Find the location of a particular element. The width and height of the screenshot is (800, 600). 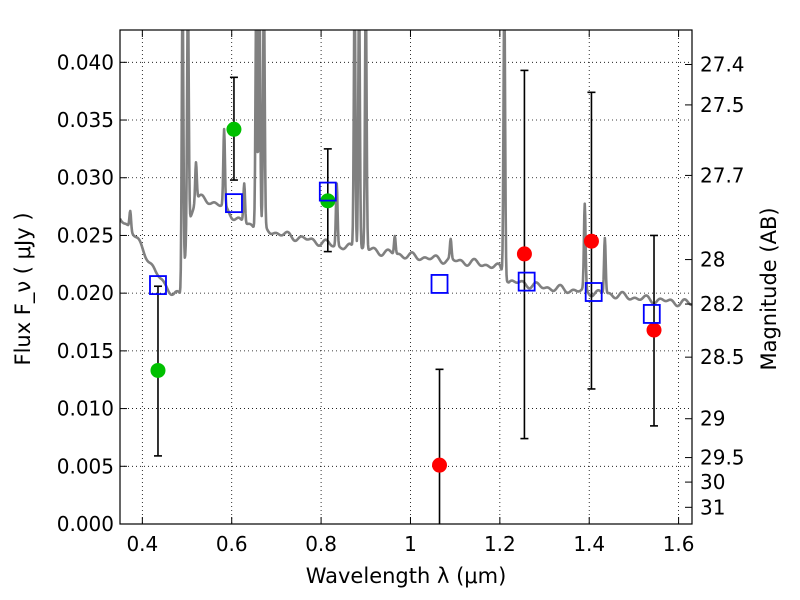

x-tick-label: 0.8 is located at coordinates (321, 544).